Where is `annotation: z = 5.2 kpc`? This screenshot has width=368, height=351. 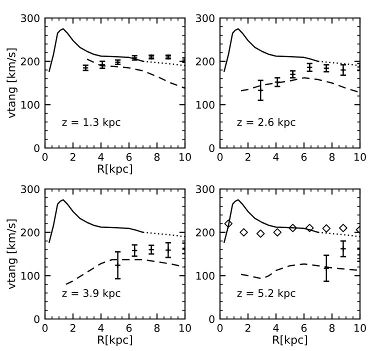
annotation: z = 5.2 kpc is located at coordinates (266, 294).